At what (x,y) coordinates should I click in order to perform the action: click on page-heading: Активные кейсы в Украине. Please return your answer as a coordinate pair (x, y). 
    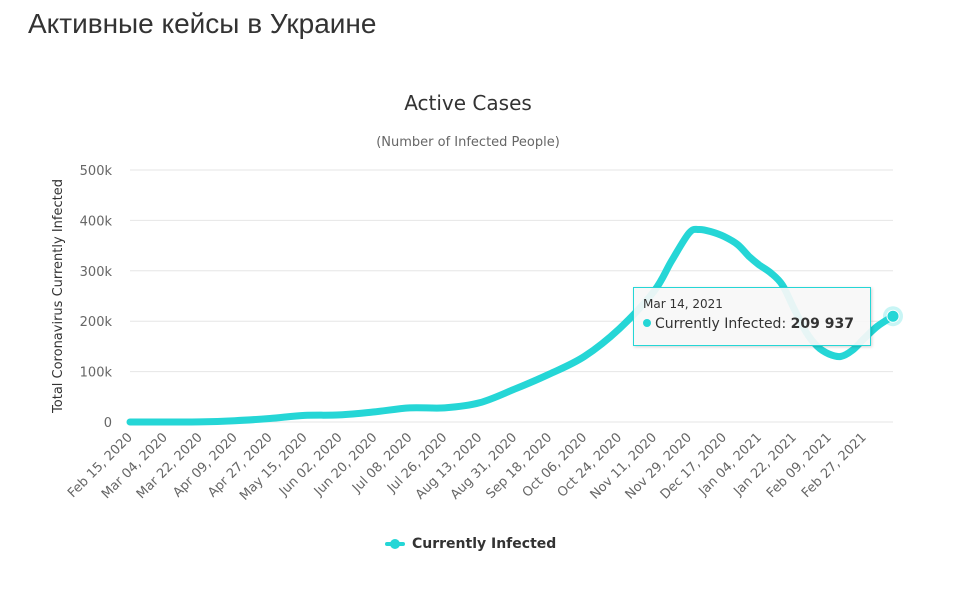
    Looking at the image, I should click on (202, 23).